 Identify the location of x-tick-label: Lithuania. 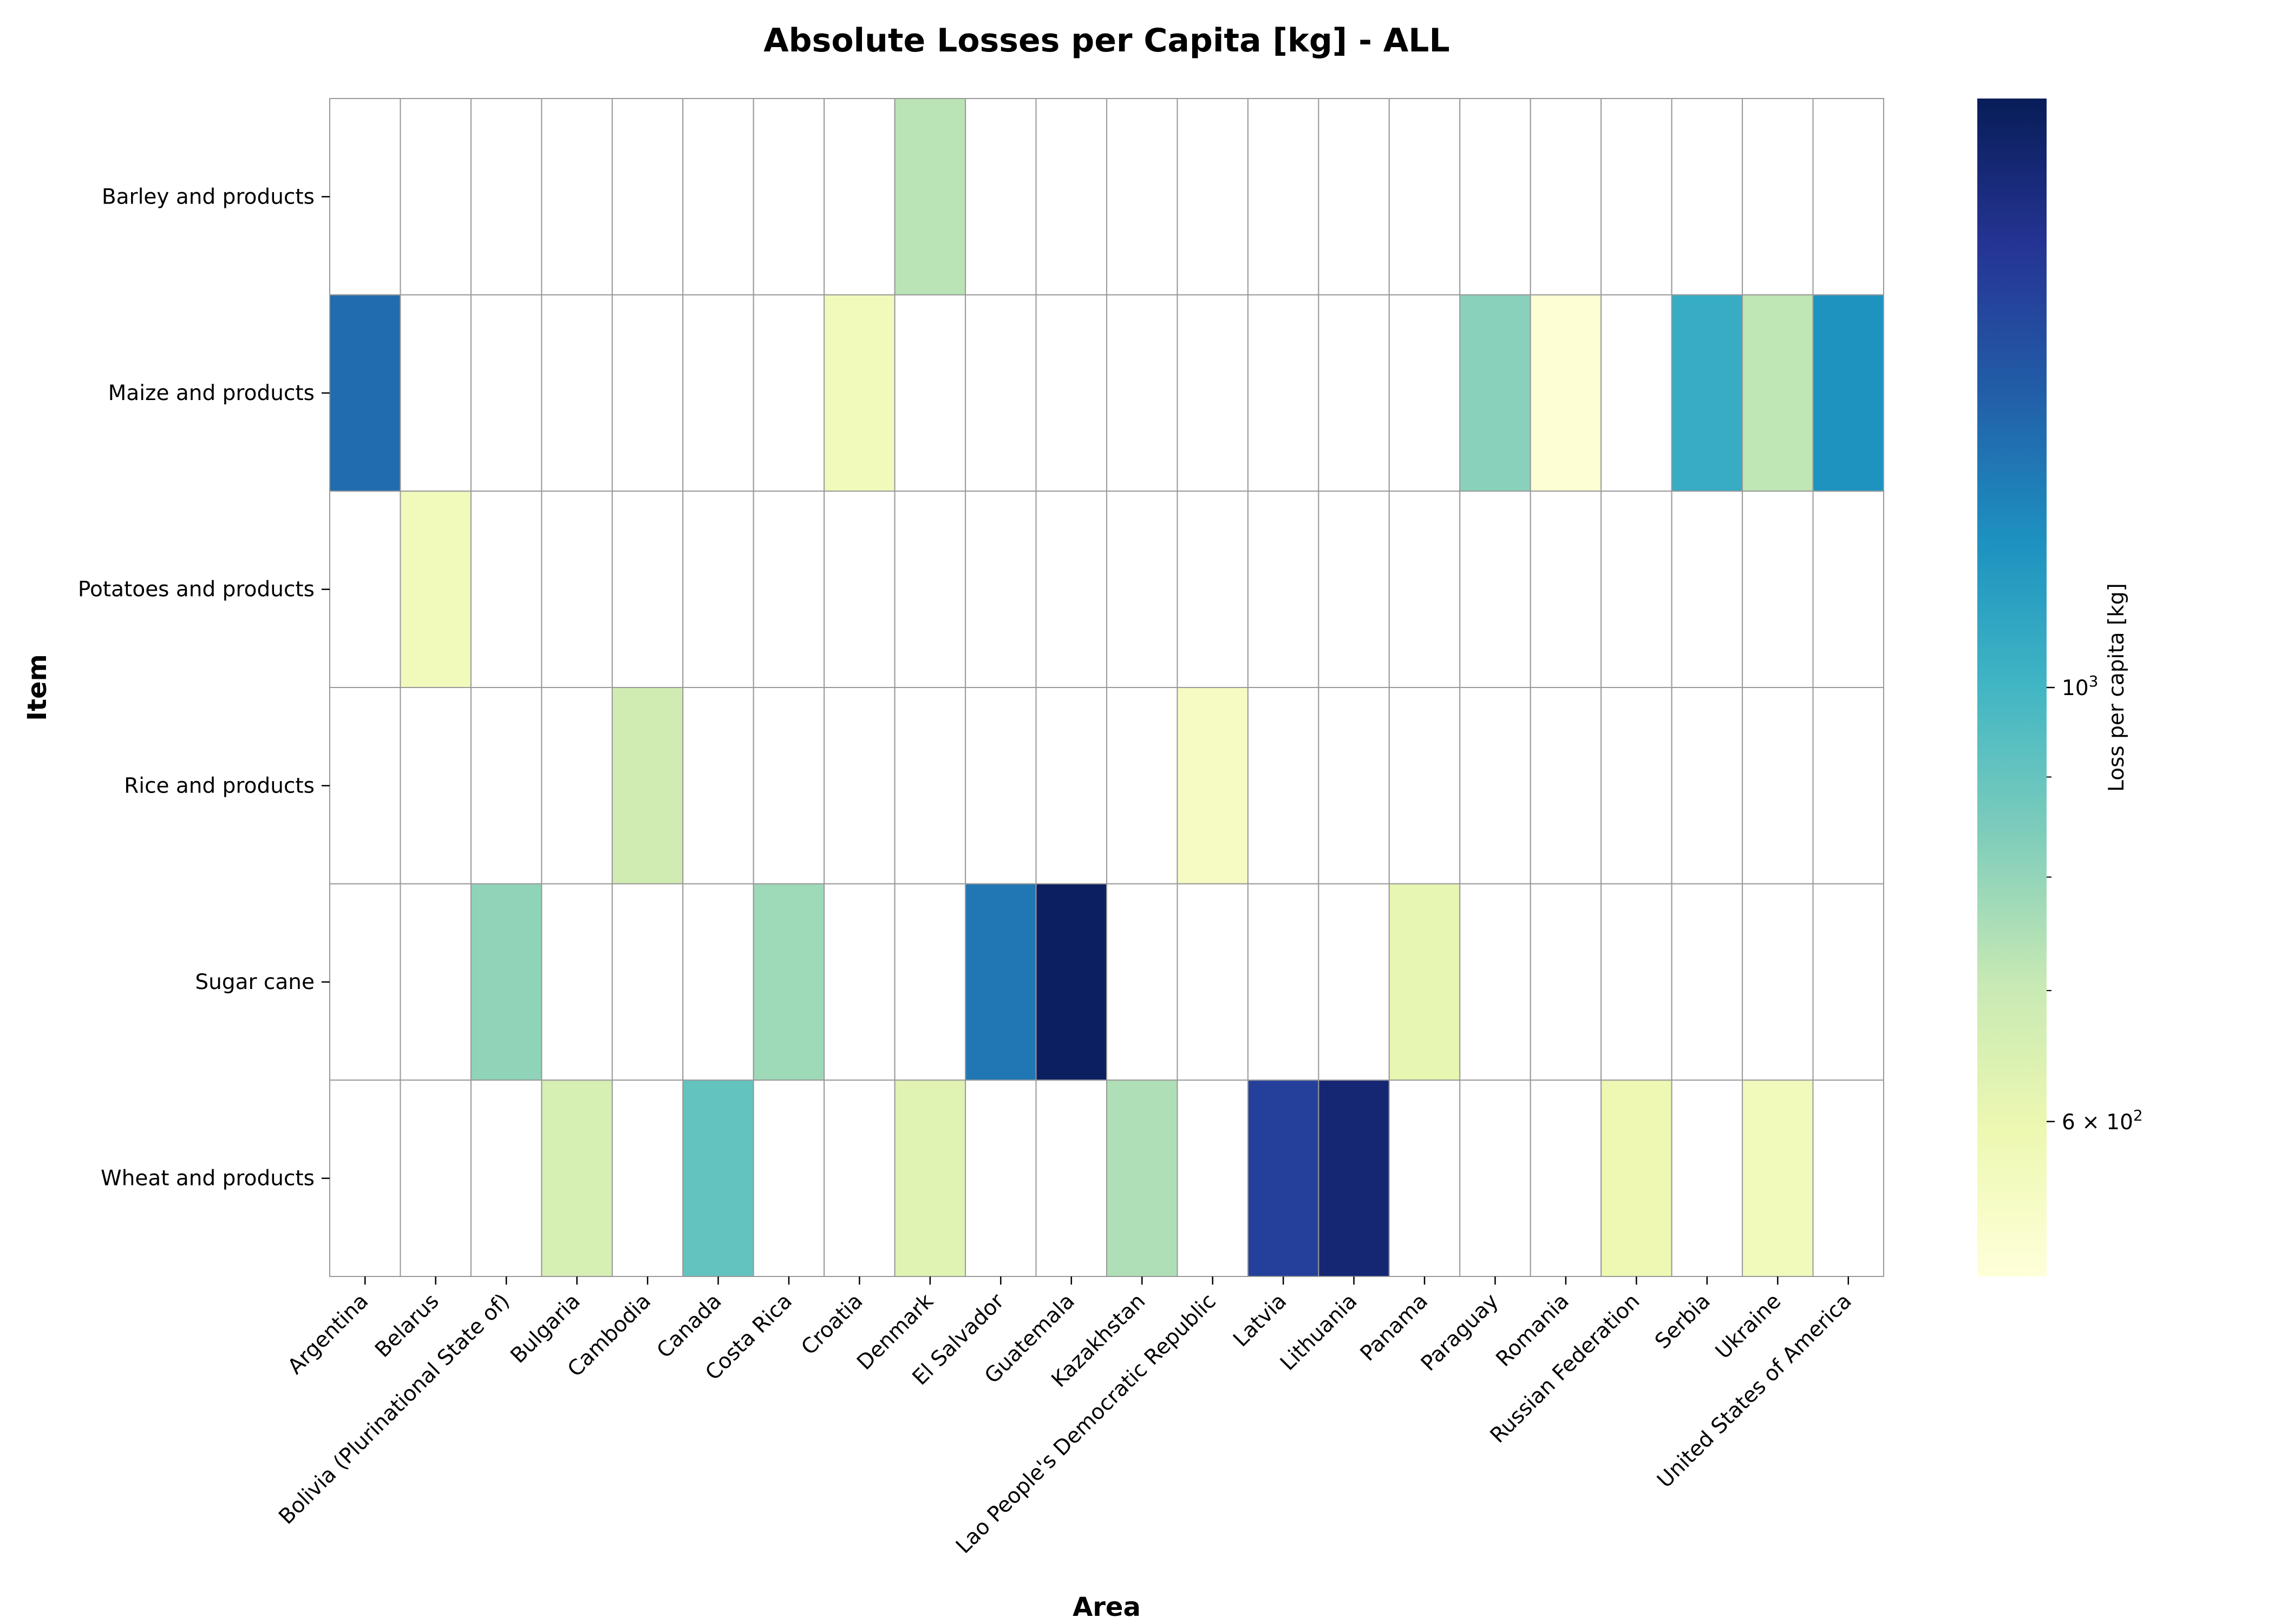
(1319, 1332).